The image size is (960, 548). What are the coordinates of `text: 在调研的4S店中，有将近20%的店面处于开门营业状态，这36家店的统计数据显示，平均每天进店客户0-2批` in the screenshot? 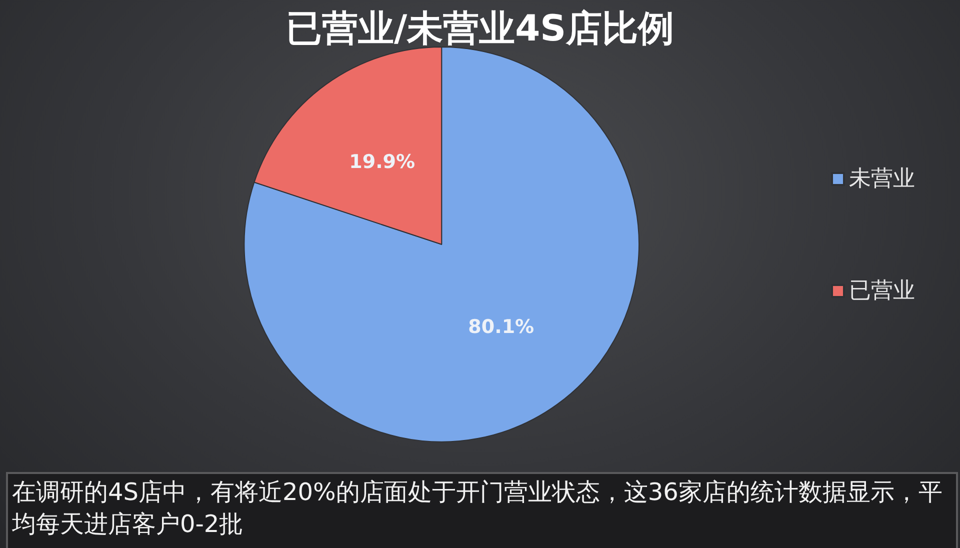 It's located at (478, 508).